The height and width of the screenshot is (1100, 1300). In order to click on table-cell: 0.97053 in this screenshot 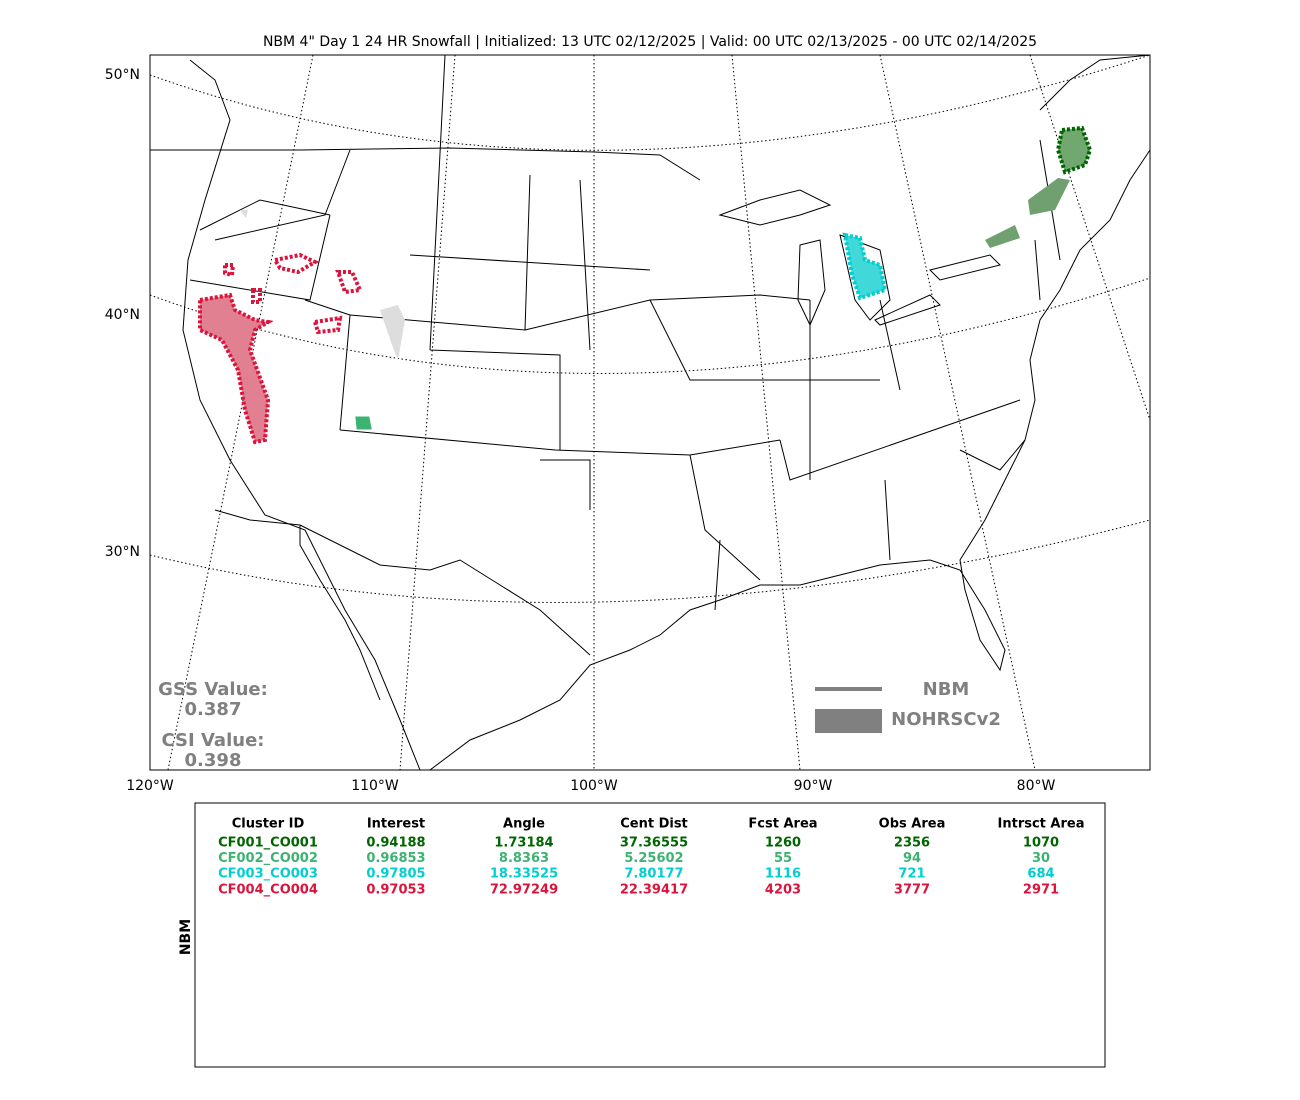, I will do `click(395, 889)`.